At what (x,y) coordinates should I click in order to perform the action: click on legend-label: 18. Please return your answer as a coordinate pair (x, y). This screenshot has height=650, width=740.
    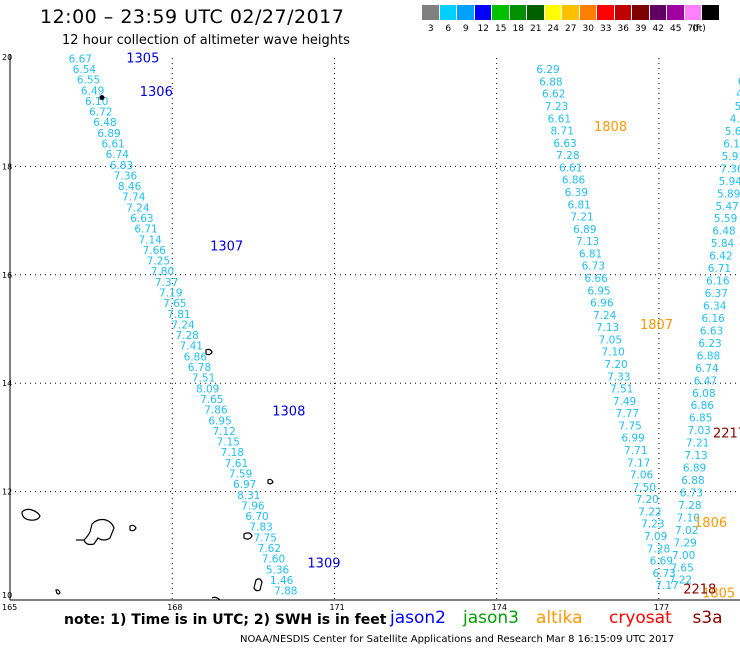
    Looking at the image, I should click on (518, 29).